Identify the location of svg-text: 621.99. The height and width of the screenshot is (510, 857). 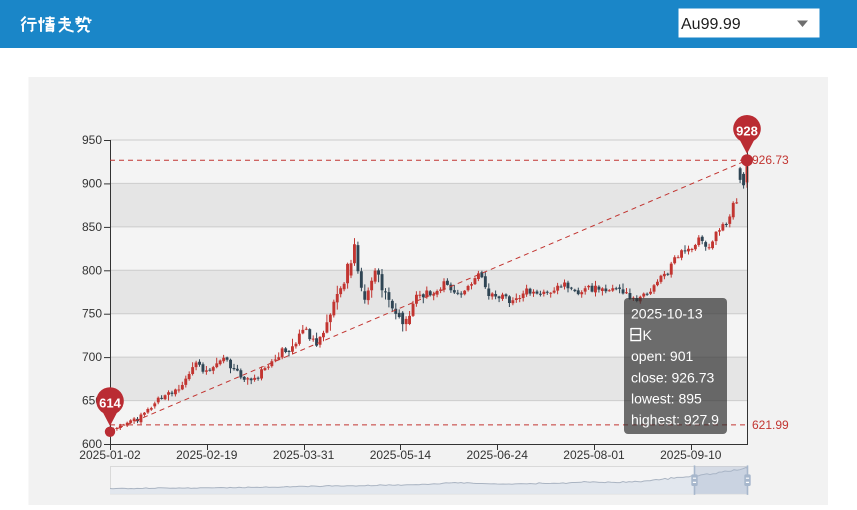
(770, 425).